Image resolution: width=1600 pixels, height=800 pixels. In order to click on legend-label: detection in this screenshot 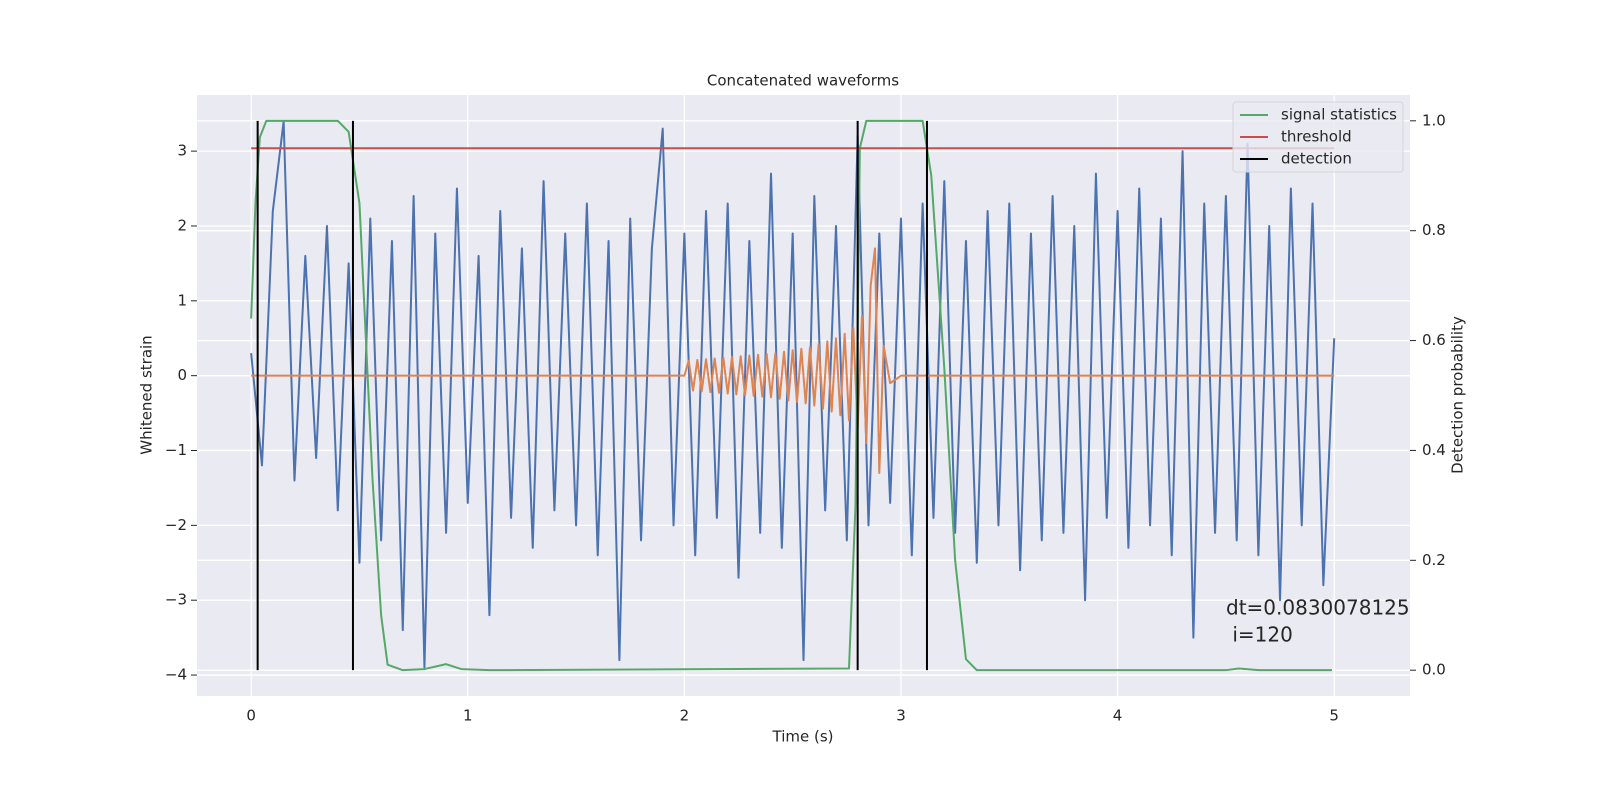, I will do `click(1316, 159)`.